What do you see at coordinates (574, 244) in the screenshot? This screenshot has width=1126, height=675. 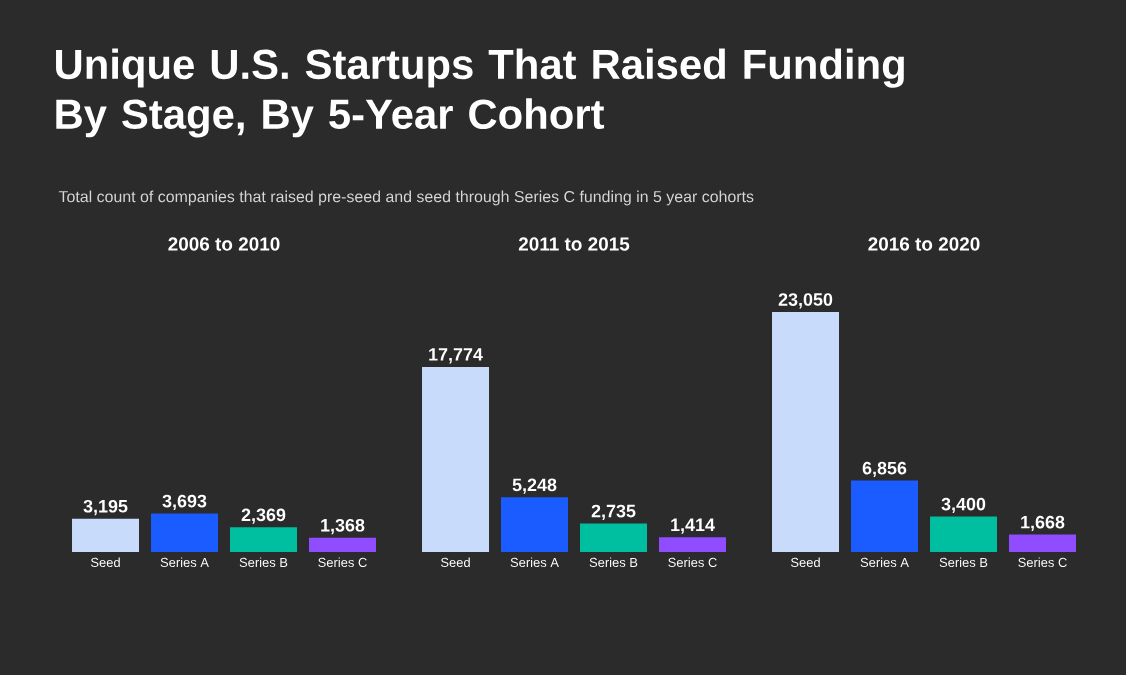 I see `chart-title: 2011 to 2015` at bounding box center [574, 244].